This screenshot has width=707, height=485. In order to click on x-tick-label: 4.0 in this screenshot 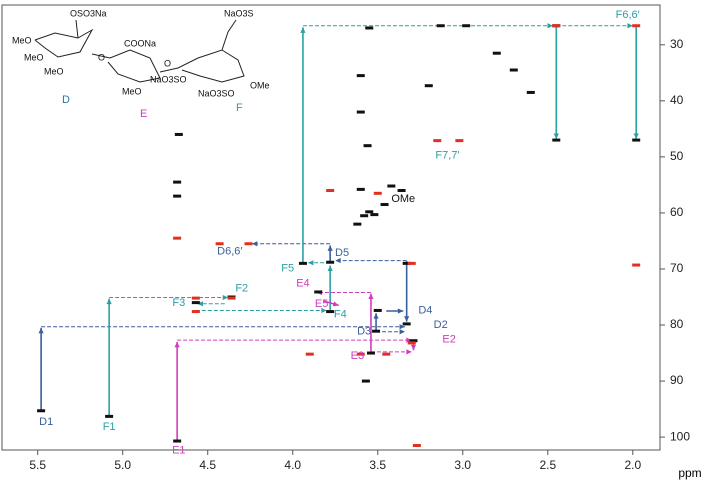, I will do `click(292, 465)`.